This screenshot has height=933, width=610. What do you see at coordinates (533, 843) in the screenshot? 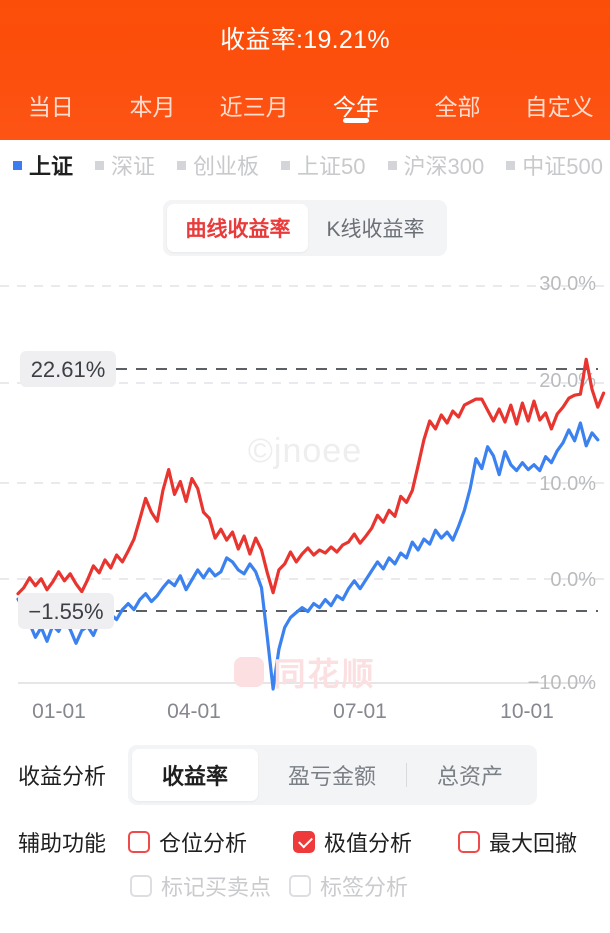
I see `checkbox-label: 最大回撤` at bounding box center [533, 843].